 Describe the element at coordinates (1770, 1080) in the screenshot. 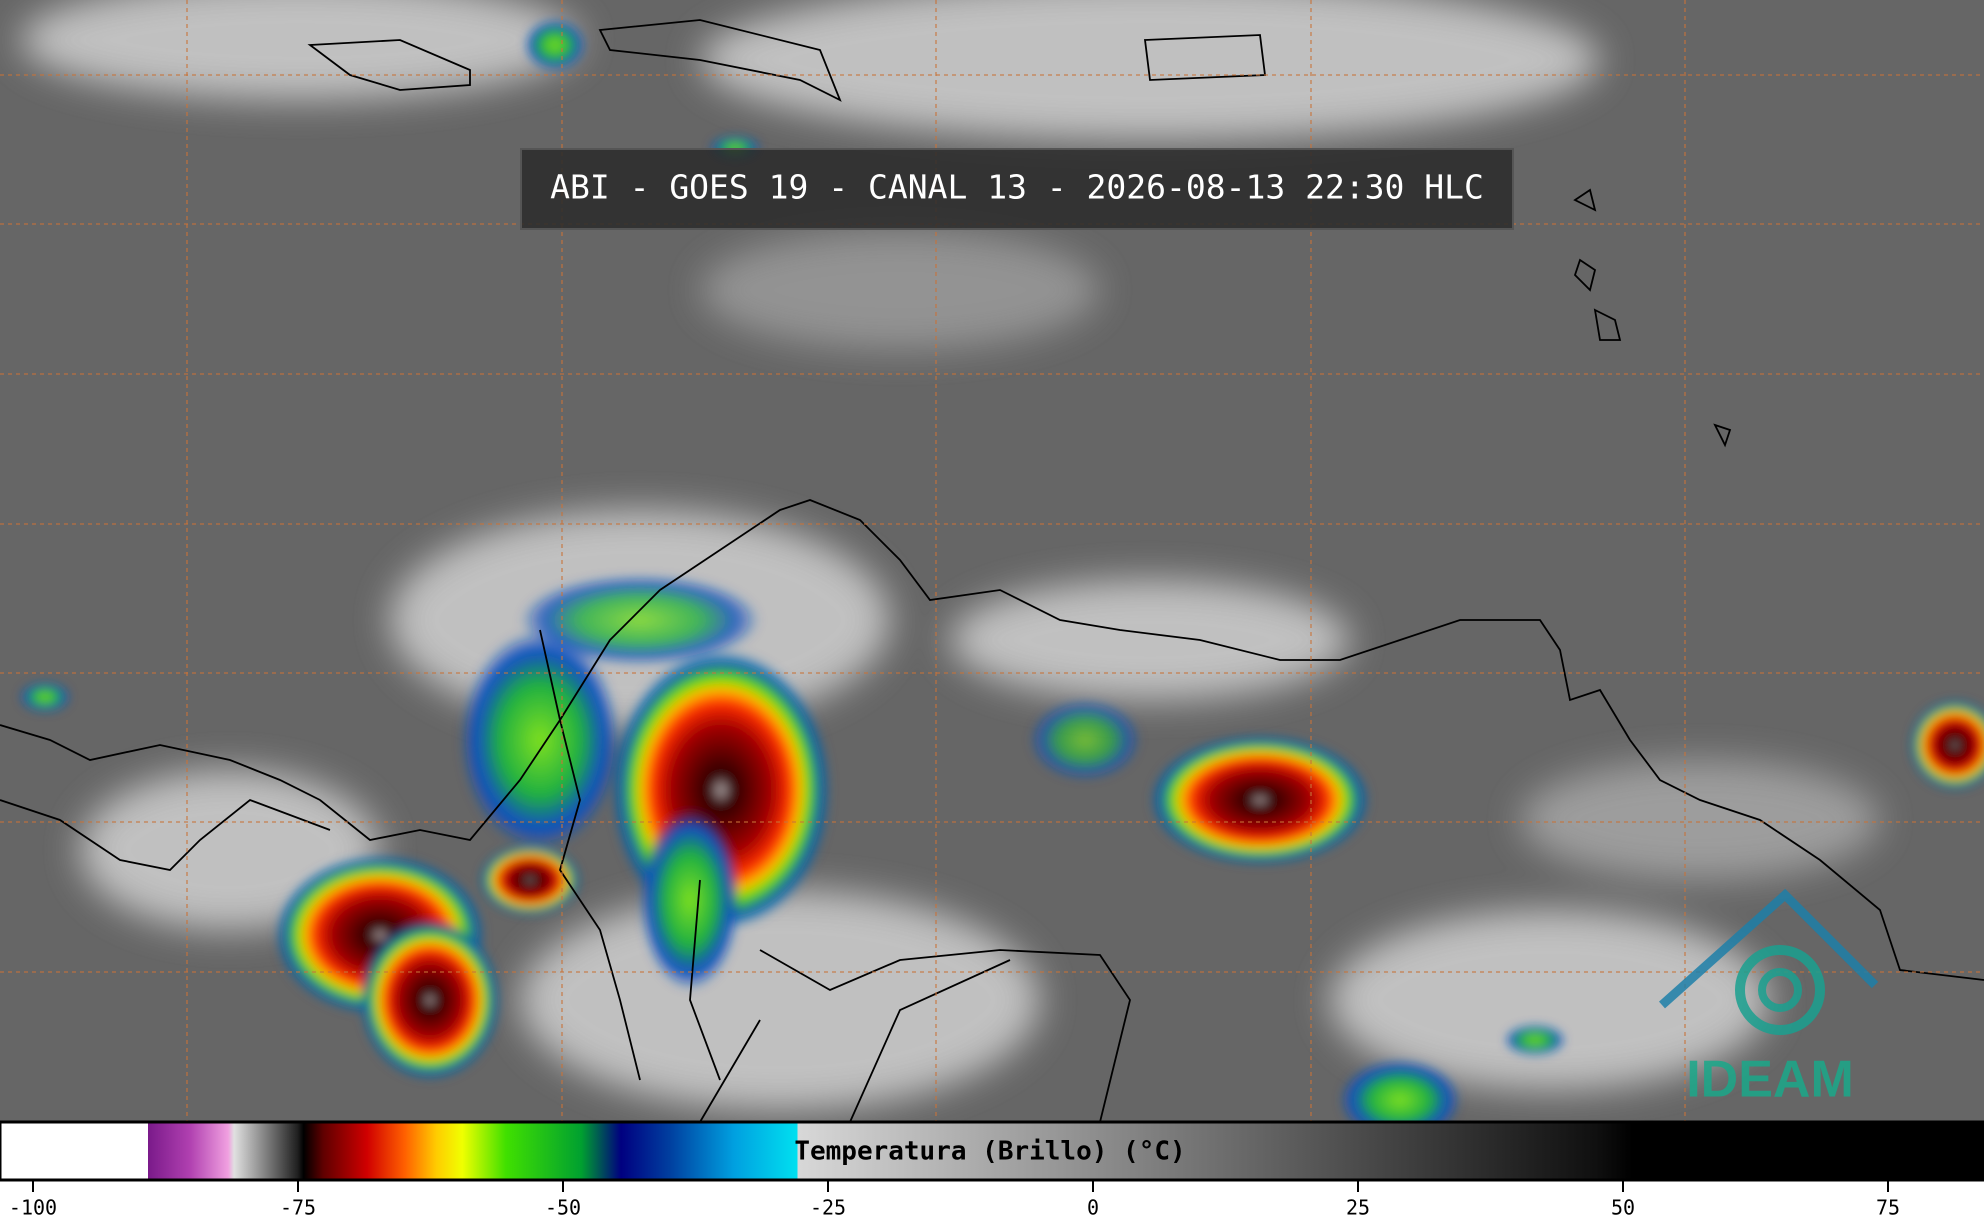

I see `logo-text: IDEAM` at that location.